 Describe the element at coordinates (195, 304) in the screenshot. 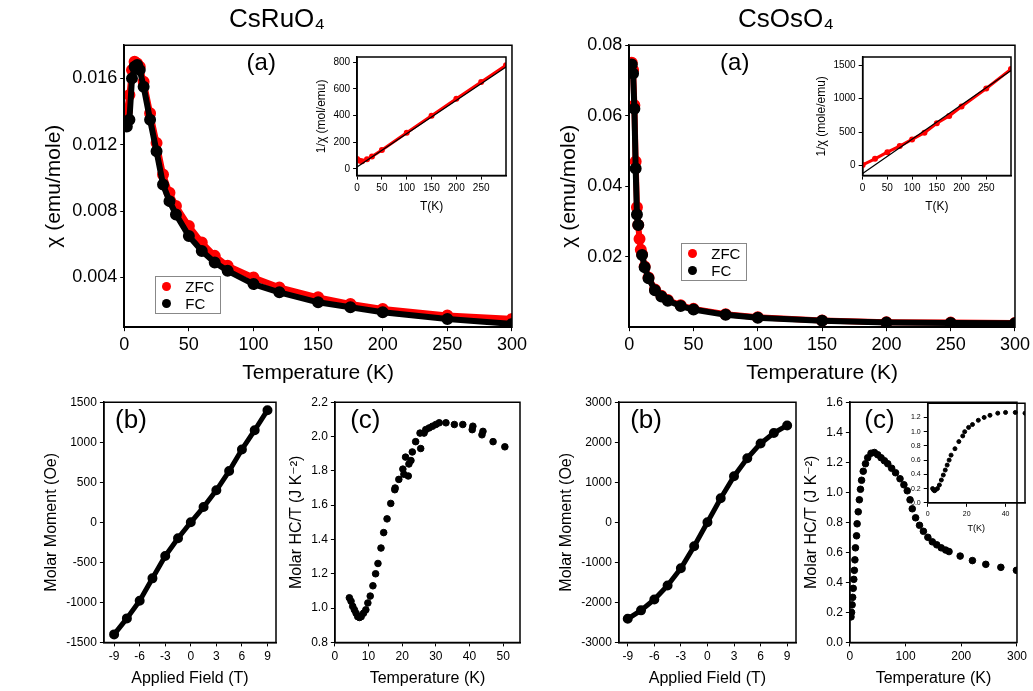

I see `legend-label: FC` at that location.